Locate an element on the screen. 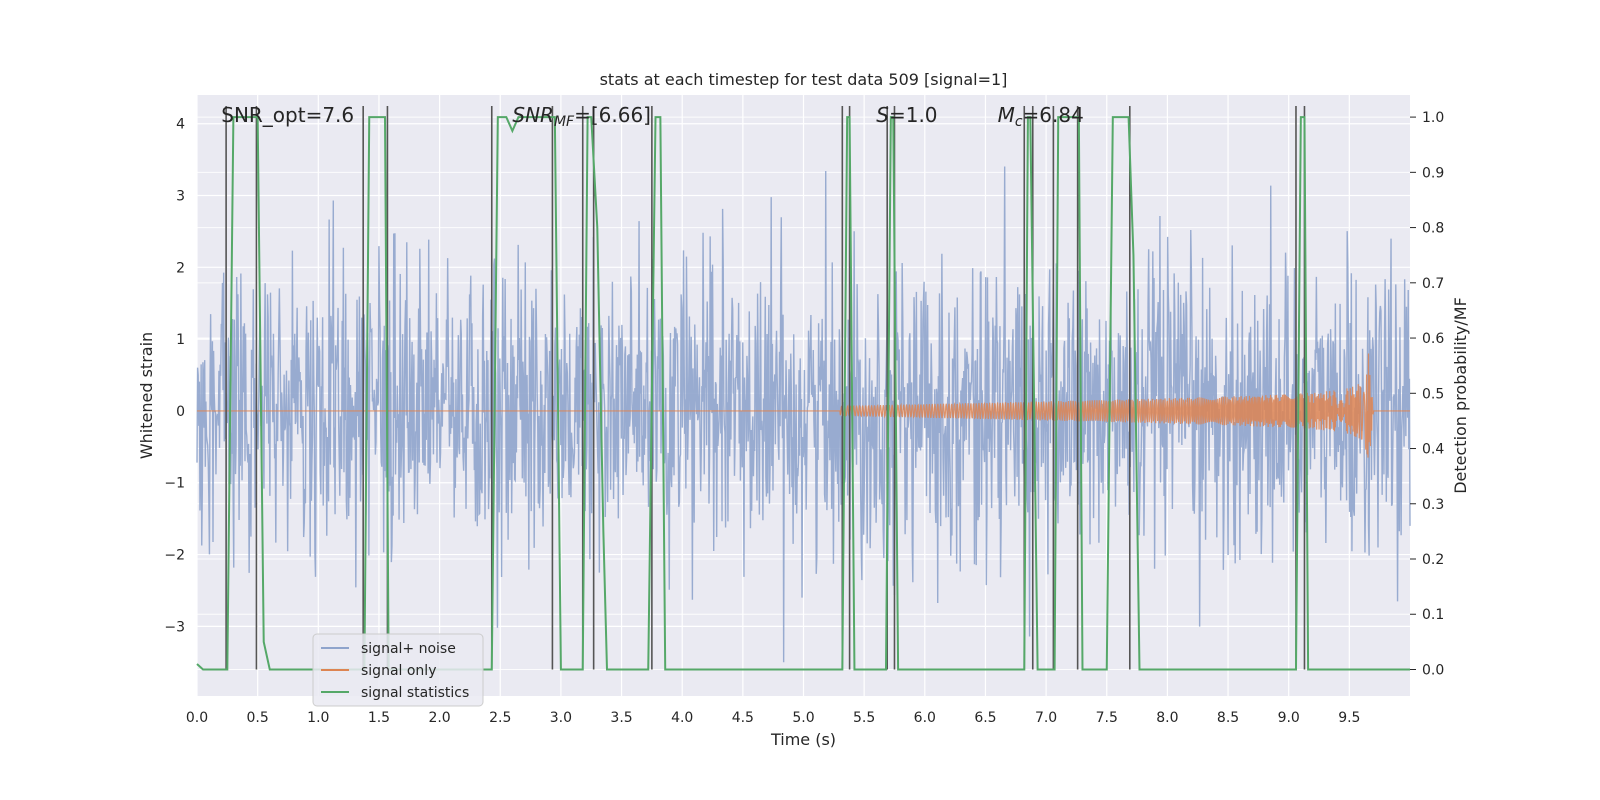  x-tick-label: 9.0 is located at coordinates (1289, 718).